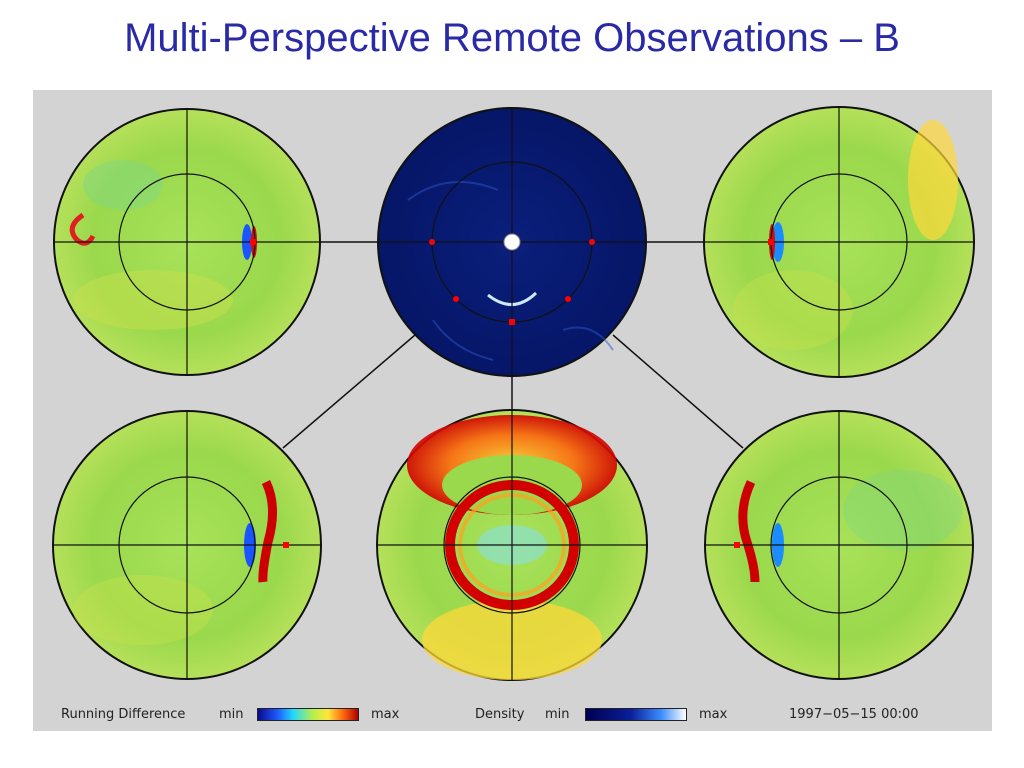  What do you see at coordinates (231, 714) in the screenshot?
I see `rd-min-label: min` at bounding box center [231, 714].